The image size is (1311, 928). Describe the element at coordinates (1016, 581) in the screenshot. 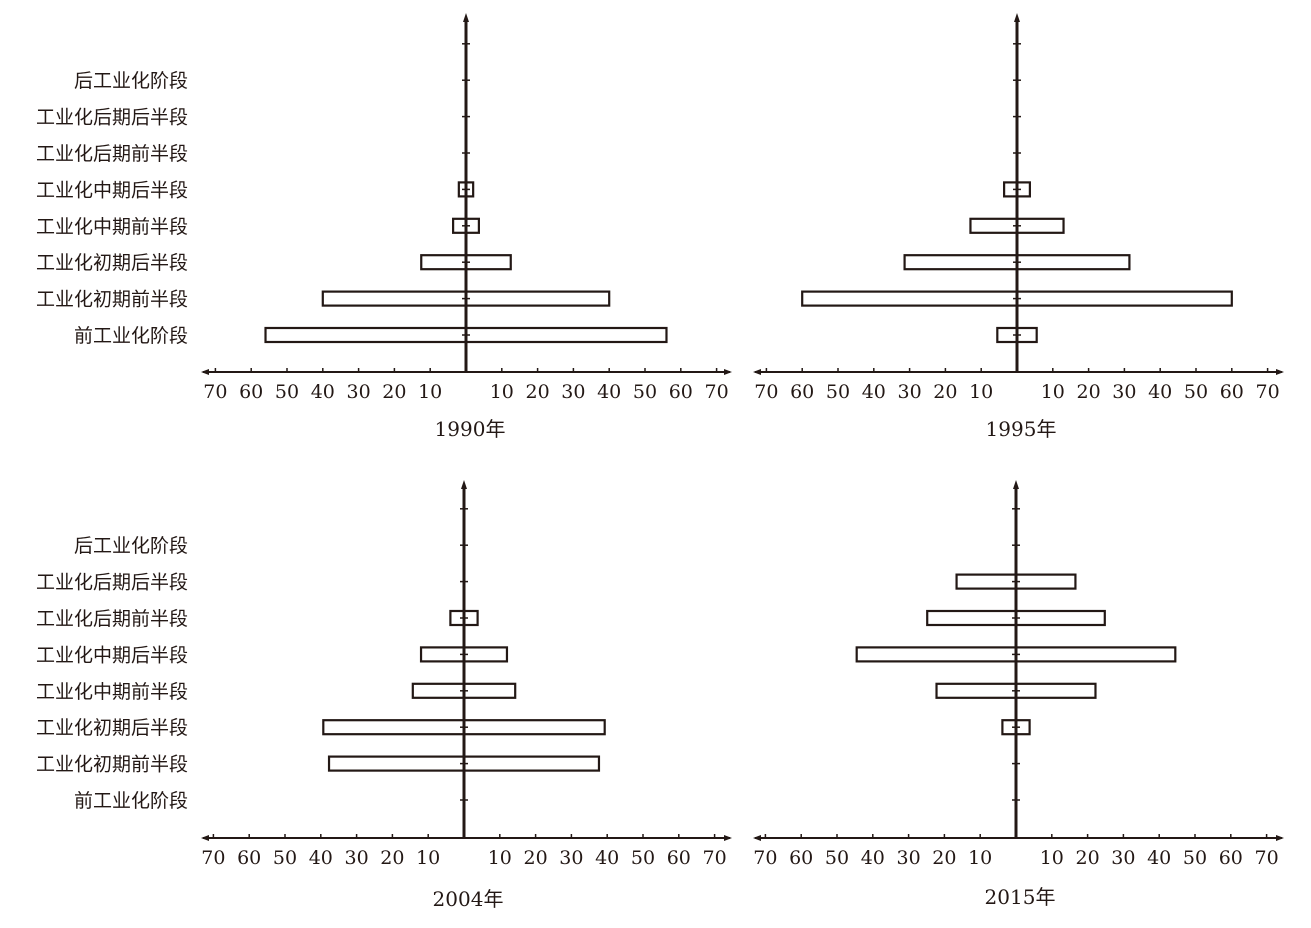

I see `bar-工业化后期后半段` at that location.